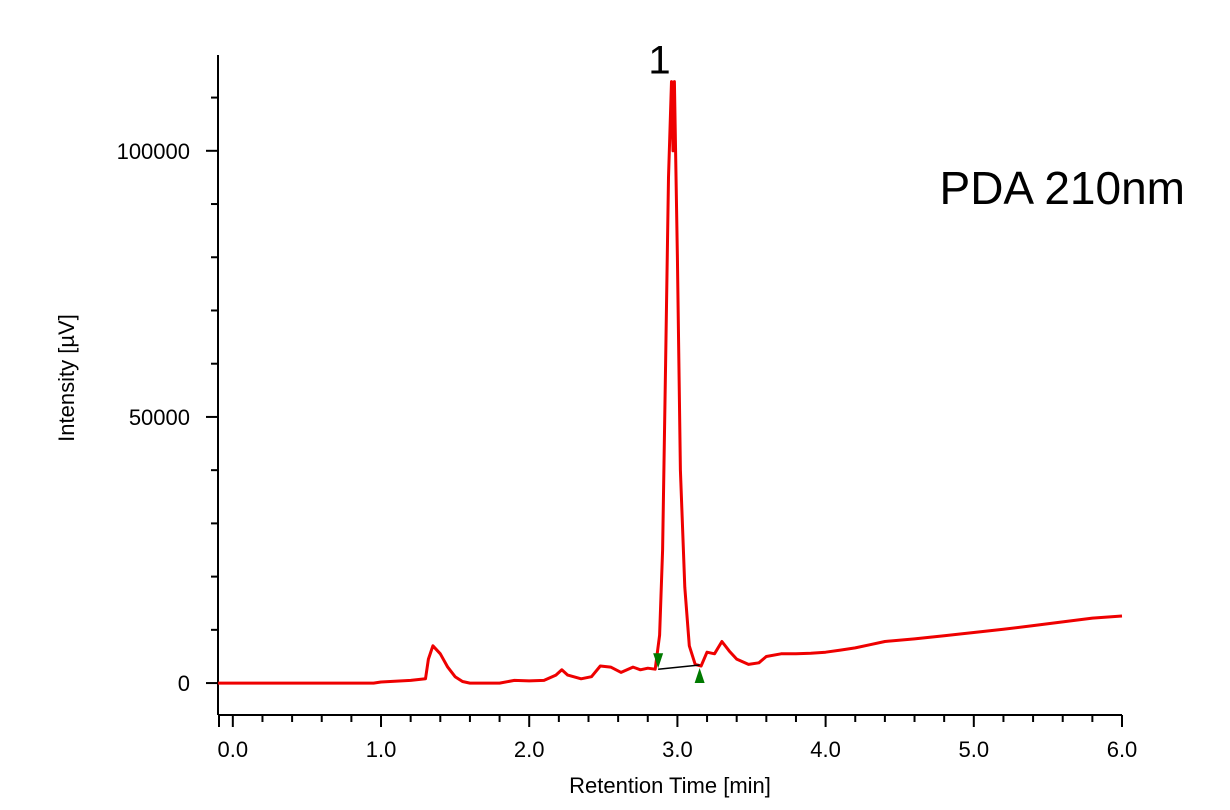  Describe the element at coordinates (153, 151) in the screenshot. I see `y-tick-label: 100000` at that location.